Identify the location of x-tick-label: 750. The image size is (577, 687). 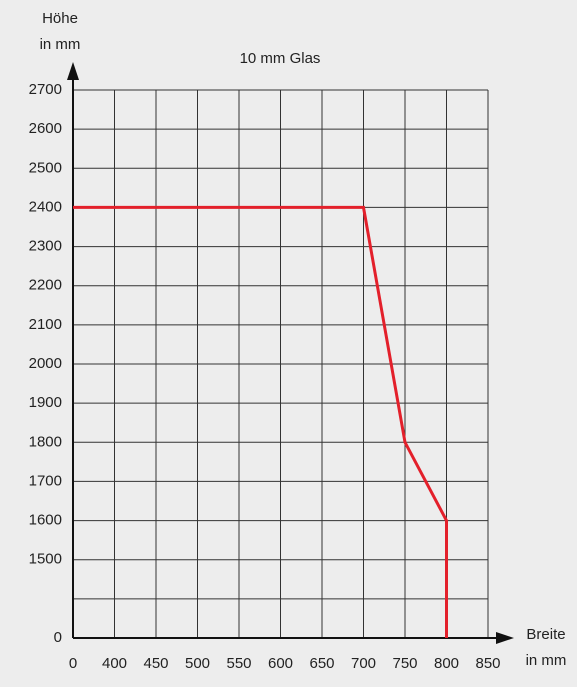
(404, 663).